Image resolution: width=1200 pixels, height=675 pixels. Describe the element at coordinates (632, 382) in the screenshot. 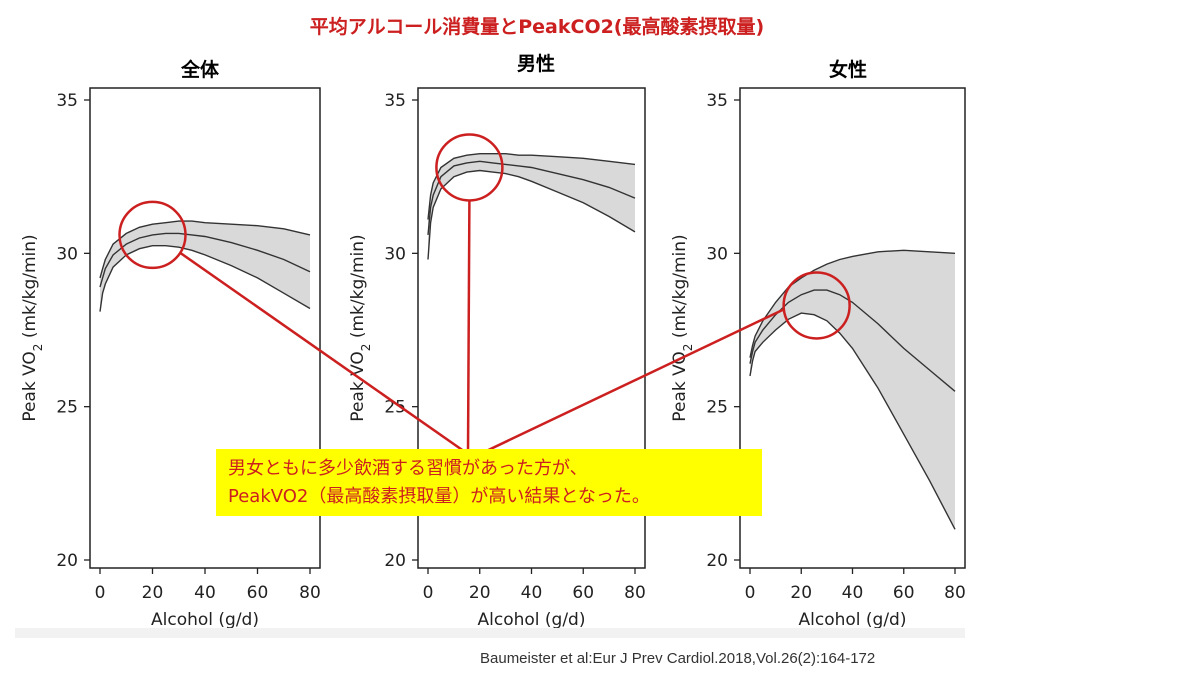

I see `connector-line-female` at that location.